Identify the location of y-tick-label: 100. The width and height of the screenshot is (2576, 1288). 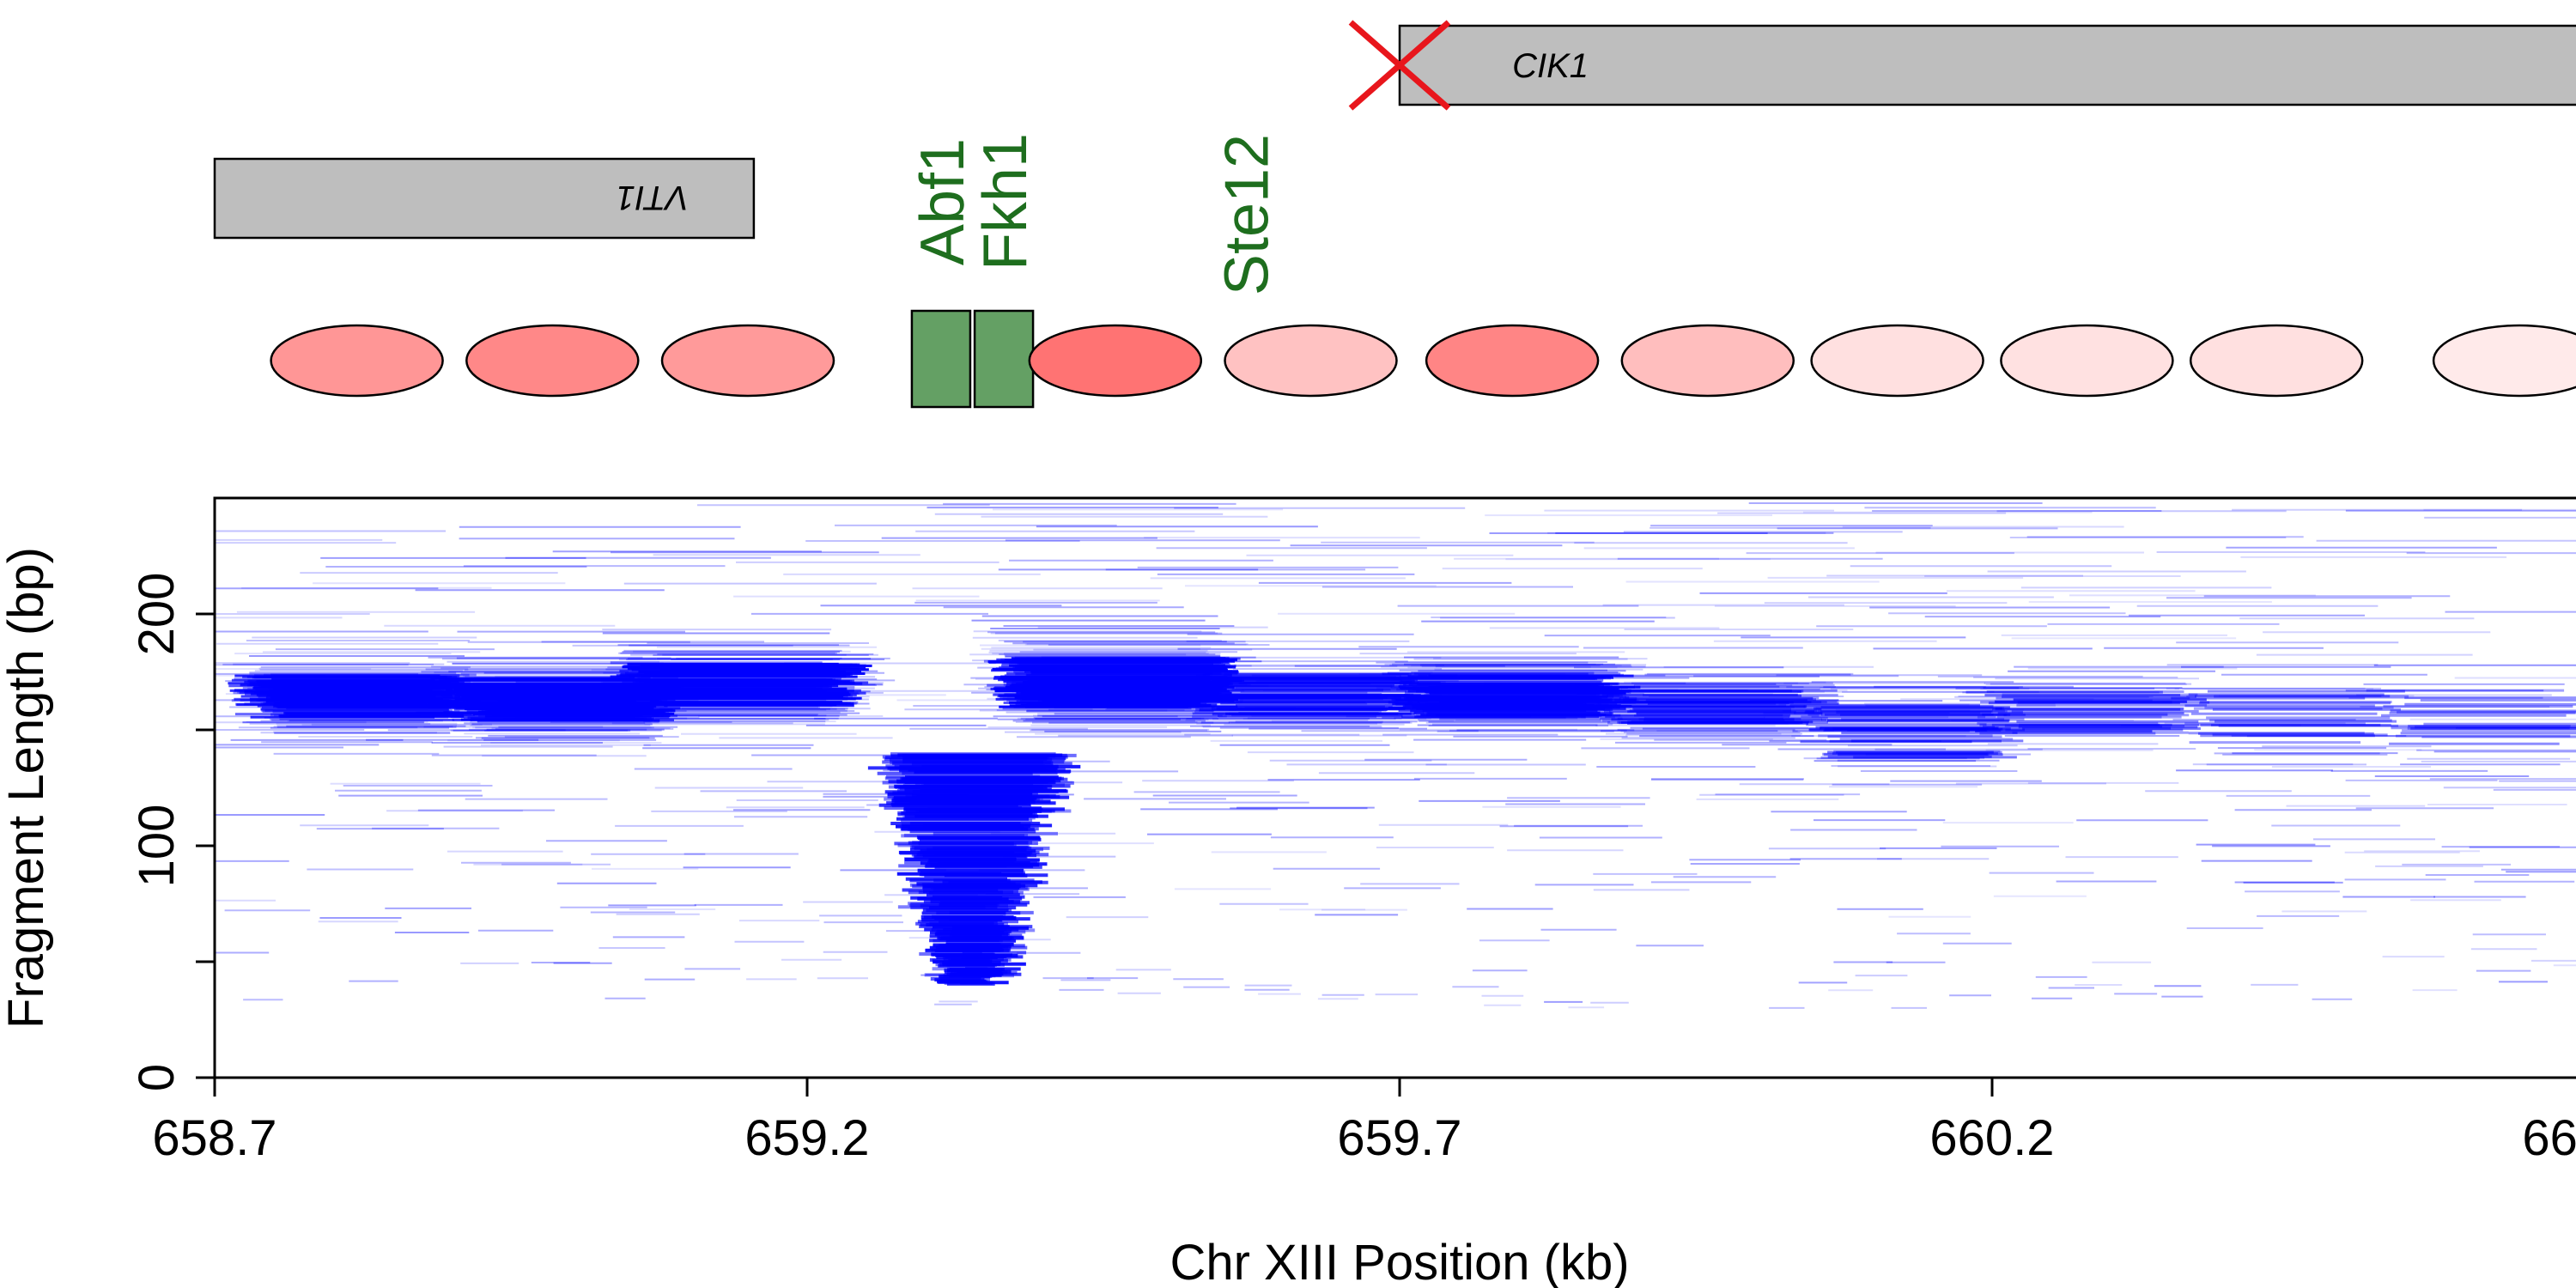
(157, 846).